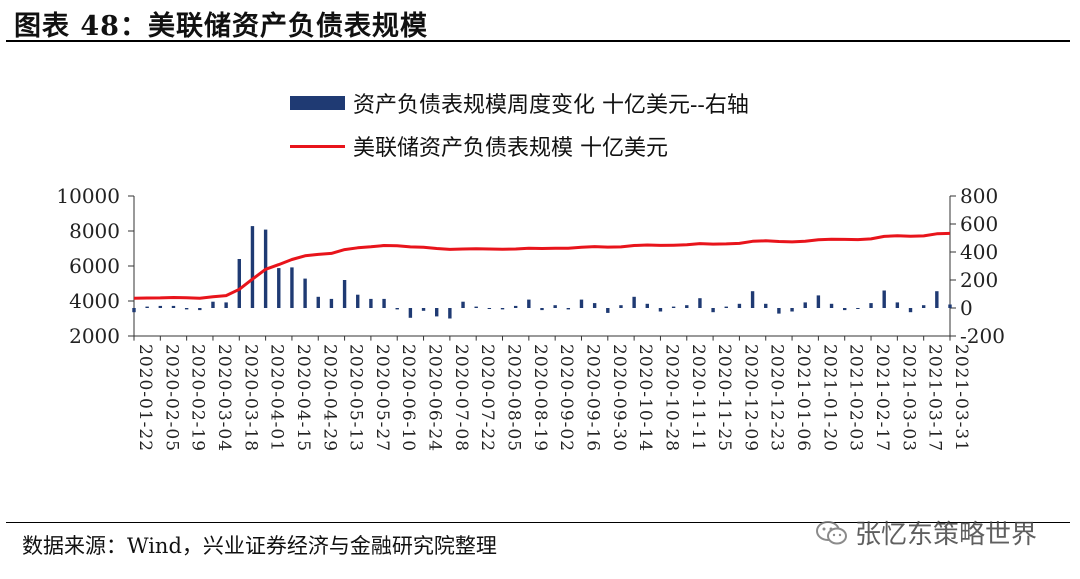 The image size is (1080, 579). Describe the element at coordinates (979, 252) in the screenshot. I see `right-axis-tick-label: 400` at that location.